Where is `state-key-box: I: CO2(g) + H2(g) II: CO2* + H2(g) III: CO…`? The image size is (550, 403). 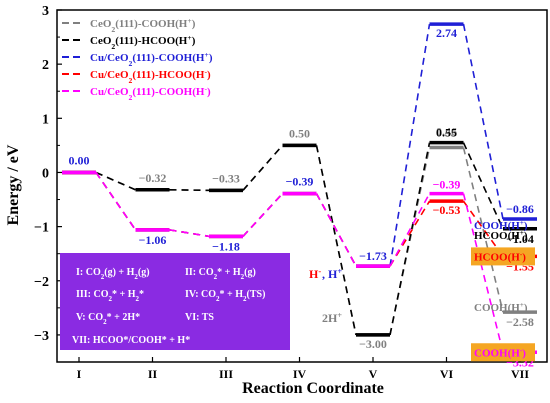
state-key-box: I: CO2(g) + H2(g) II: CO2* + H2(g) III: CO… is located at coordinates (175, 301).